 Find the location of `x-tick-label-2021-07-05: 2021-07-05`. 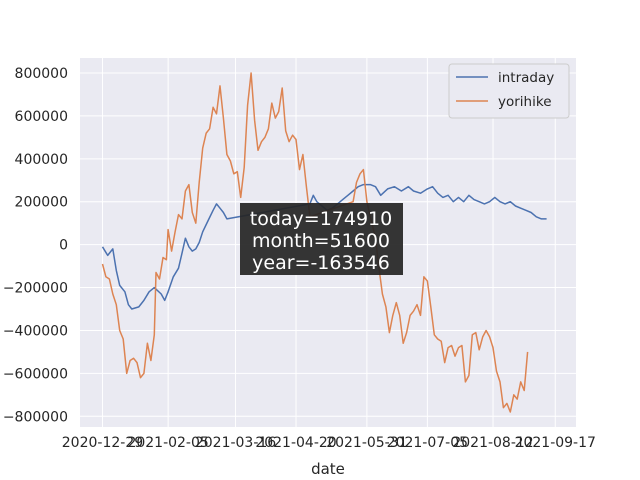

x-tick-label-2021-07-05: 2021-07-05 is located at coordinates (427, 443).